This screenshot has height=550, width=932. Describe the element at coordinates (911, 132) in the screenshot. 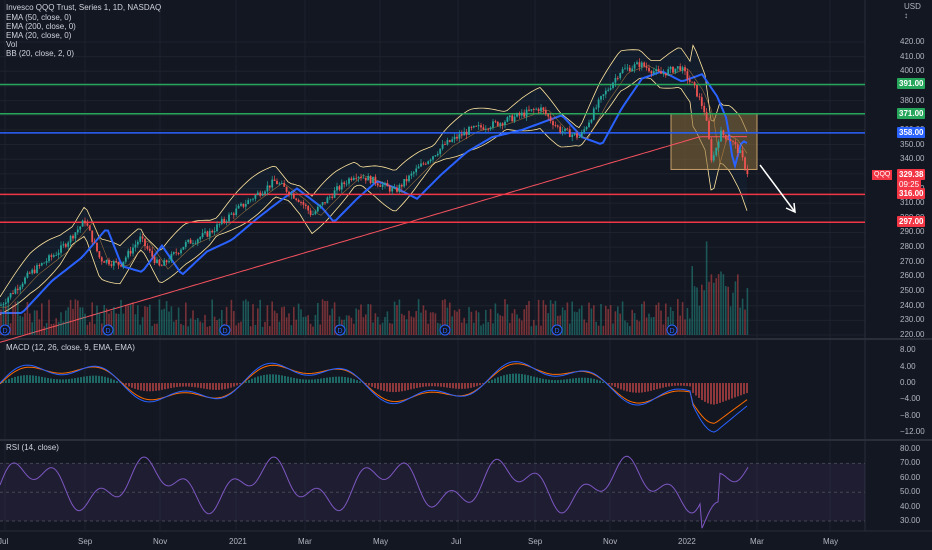

I see `level-price-tag: 358.00` at that location.